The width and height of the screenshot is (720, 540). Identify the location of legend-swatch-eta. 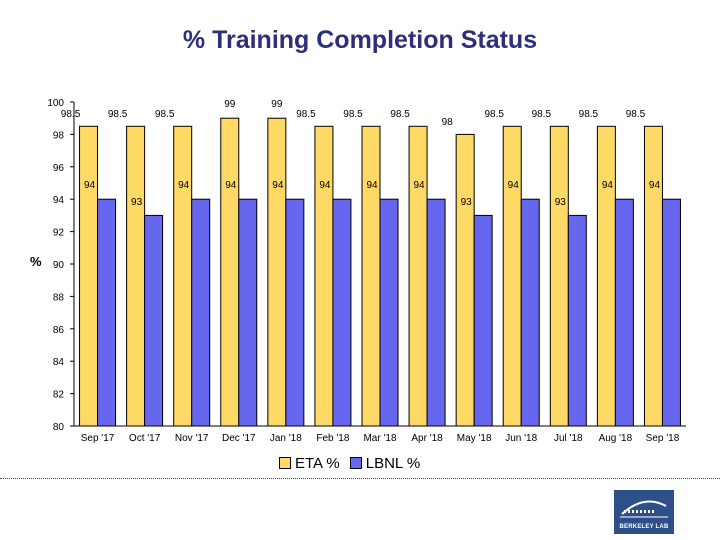
(285, 463).